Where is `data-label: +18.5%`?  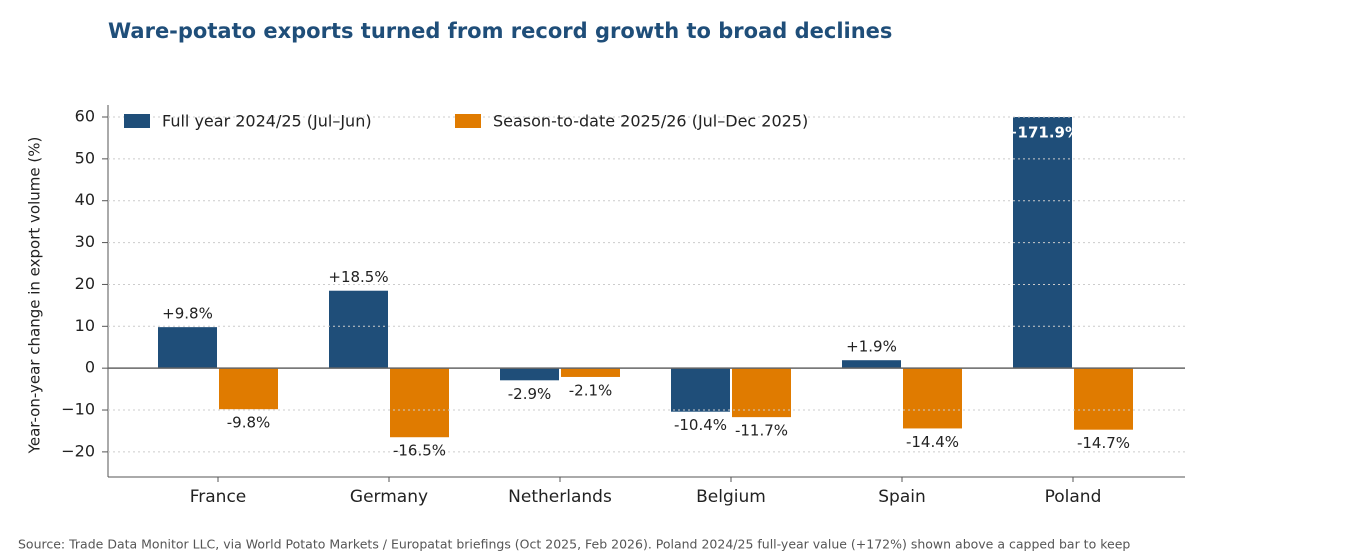 data-label: +18.5% is located at coordinates (358, 277).